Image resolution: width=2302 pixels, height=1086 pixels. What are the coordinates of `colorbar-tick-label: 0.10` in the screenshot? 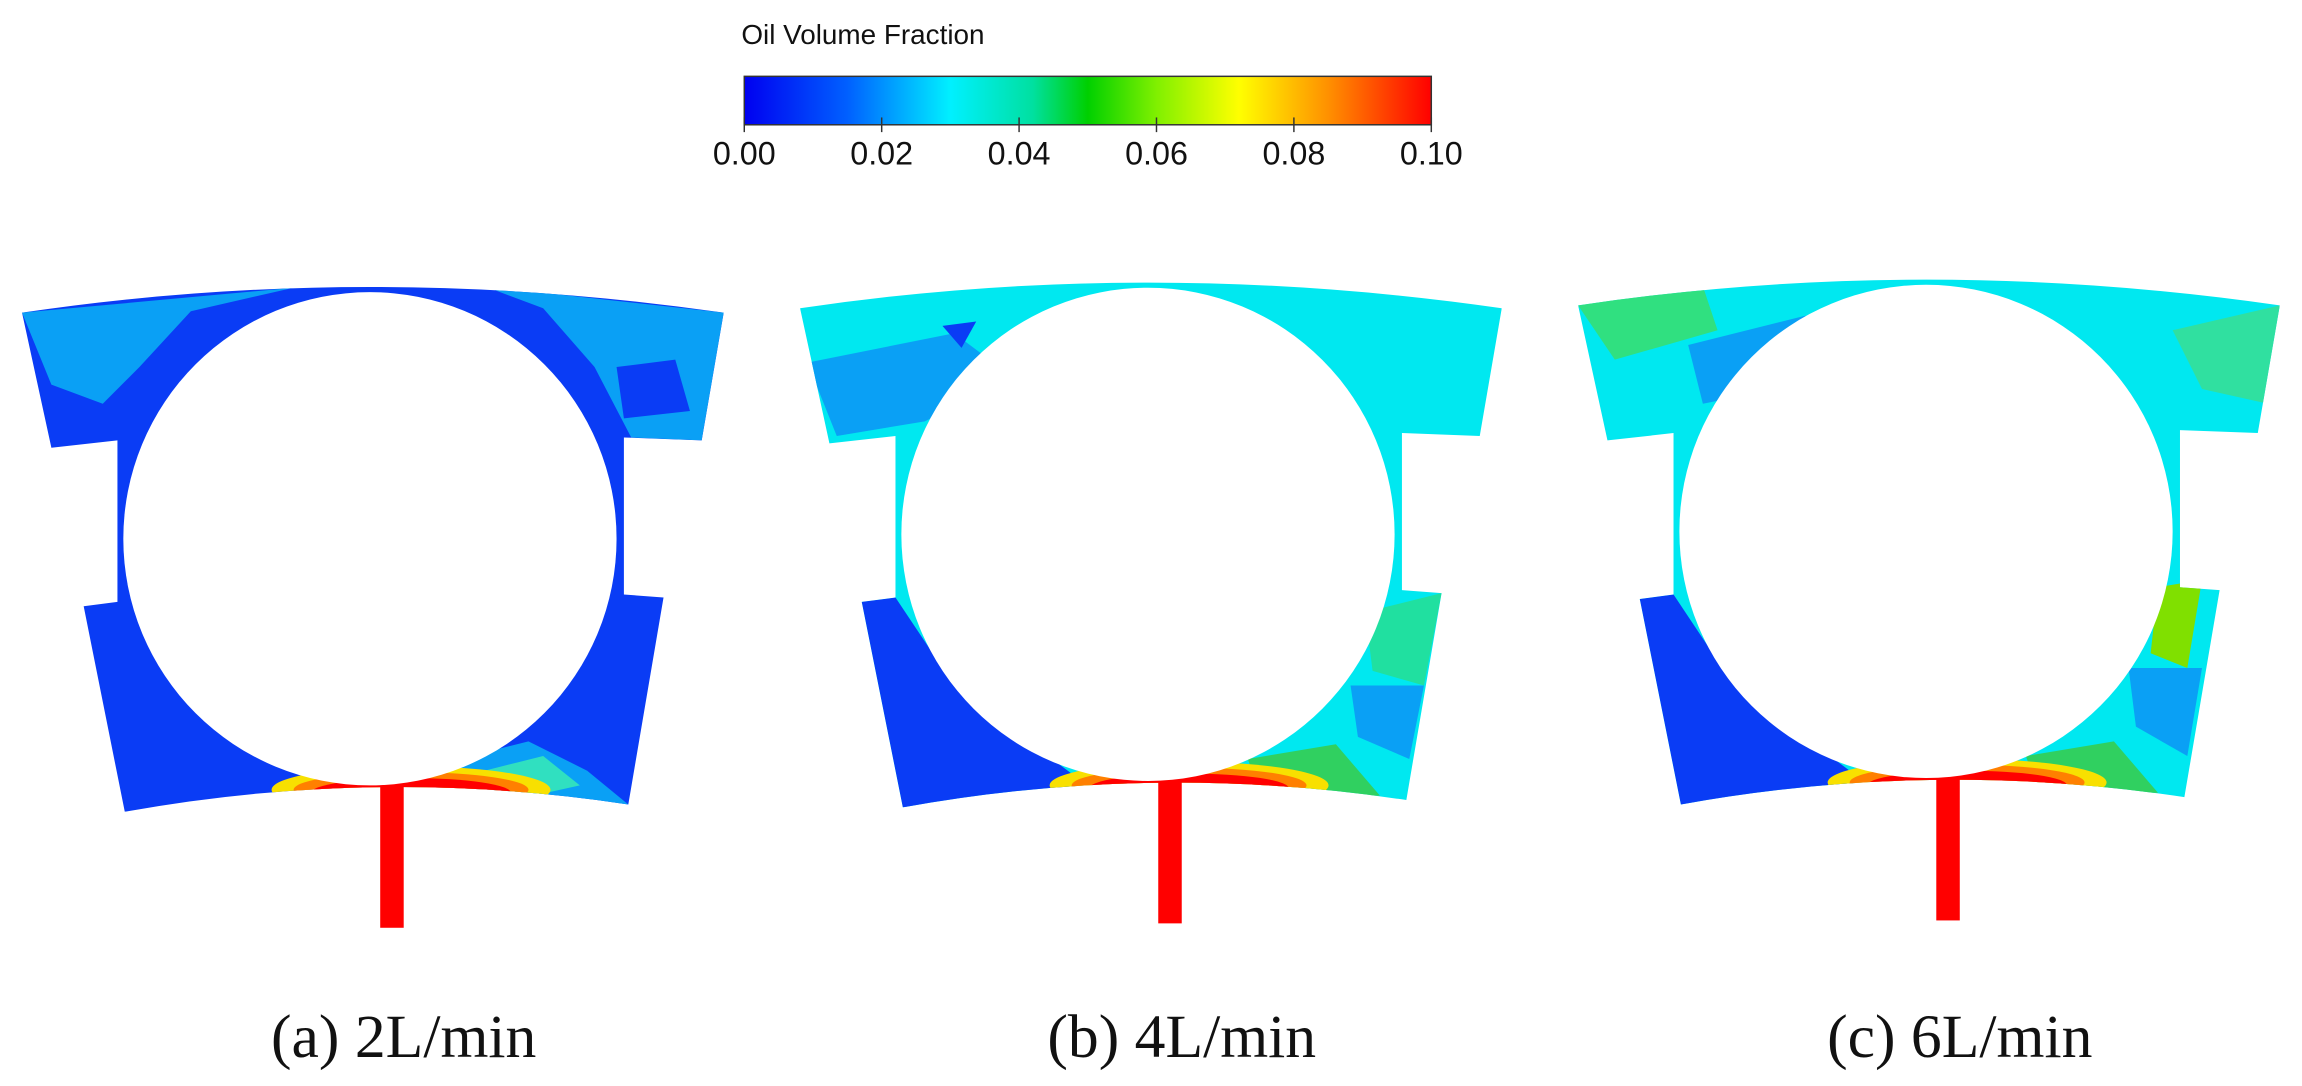 It's located at (1431, 153).